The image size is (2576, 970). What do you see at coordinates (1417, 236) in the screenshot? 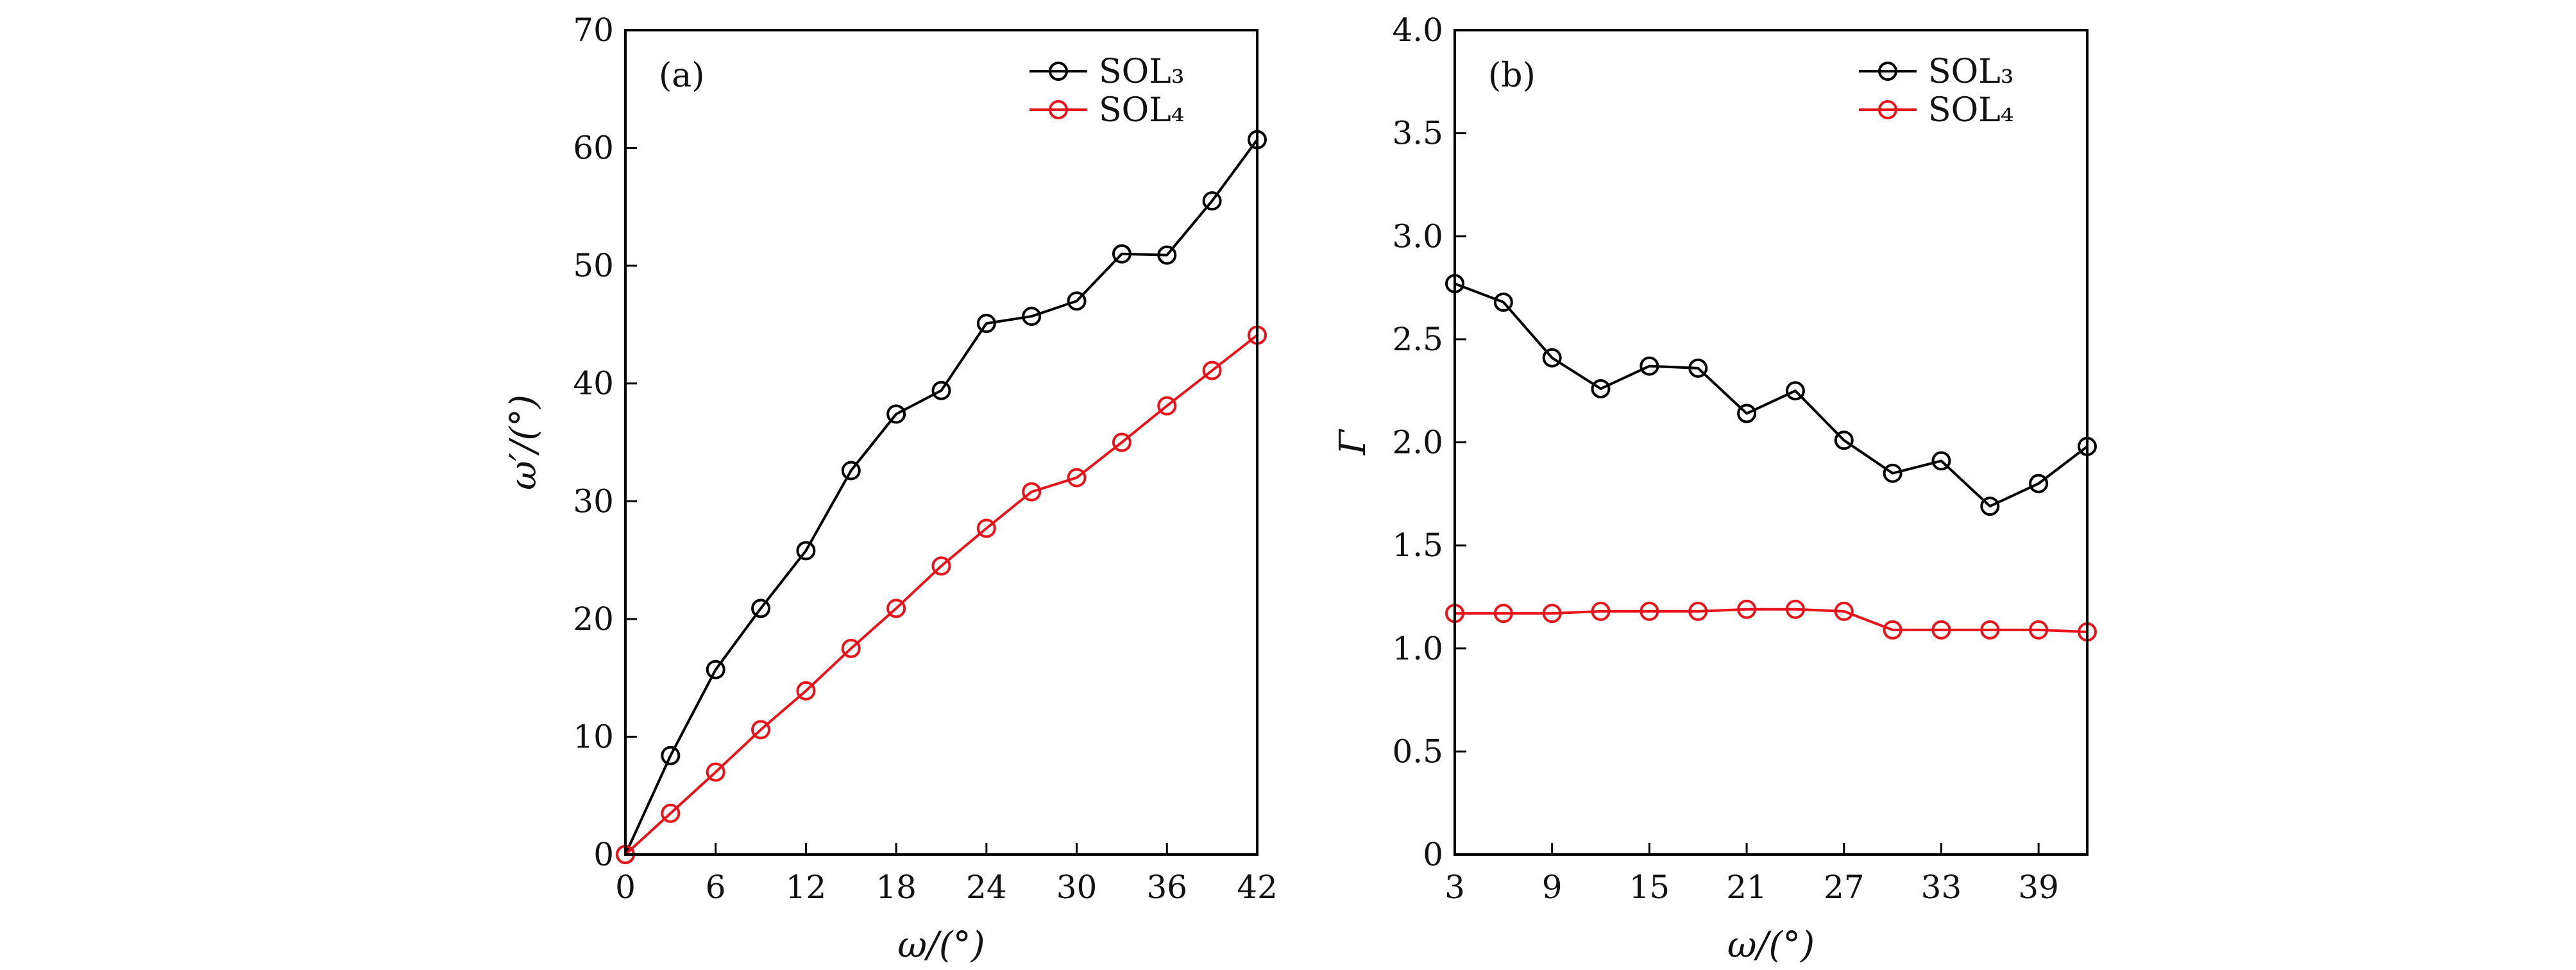
I see `y-tick-label: 3.0` at bounding box center [1417, 236].